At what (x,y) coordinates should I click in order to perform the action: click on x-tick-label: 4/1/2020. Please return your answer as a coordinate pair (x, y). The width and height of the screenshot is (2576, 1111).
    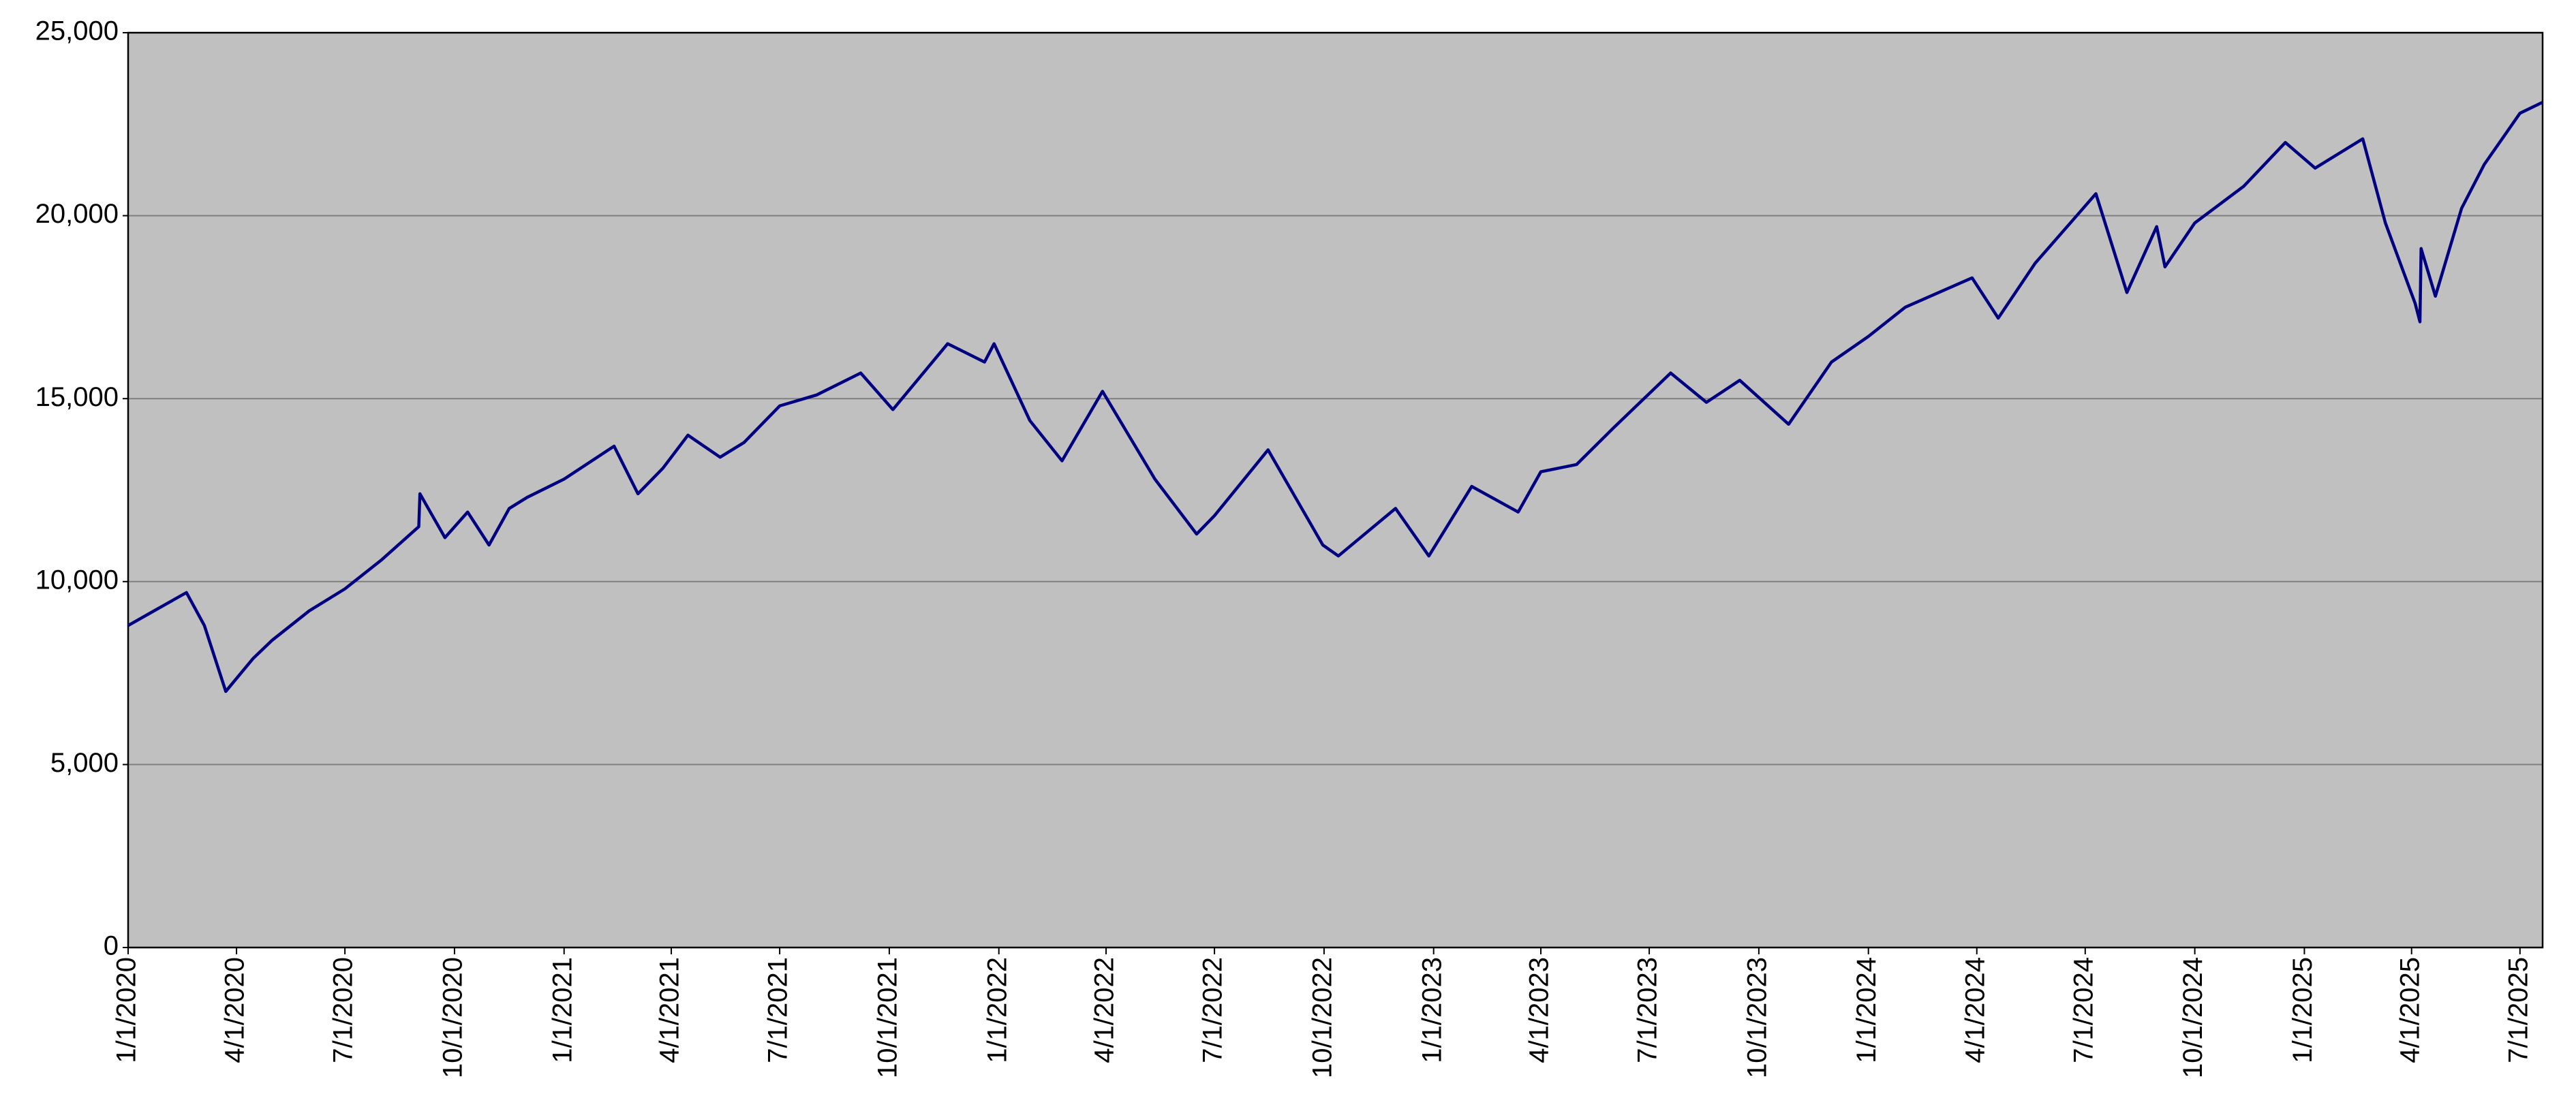
    Looking at the image, I should click on (235, 1010).